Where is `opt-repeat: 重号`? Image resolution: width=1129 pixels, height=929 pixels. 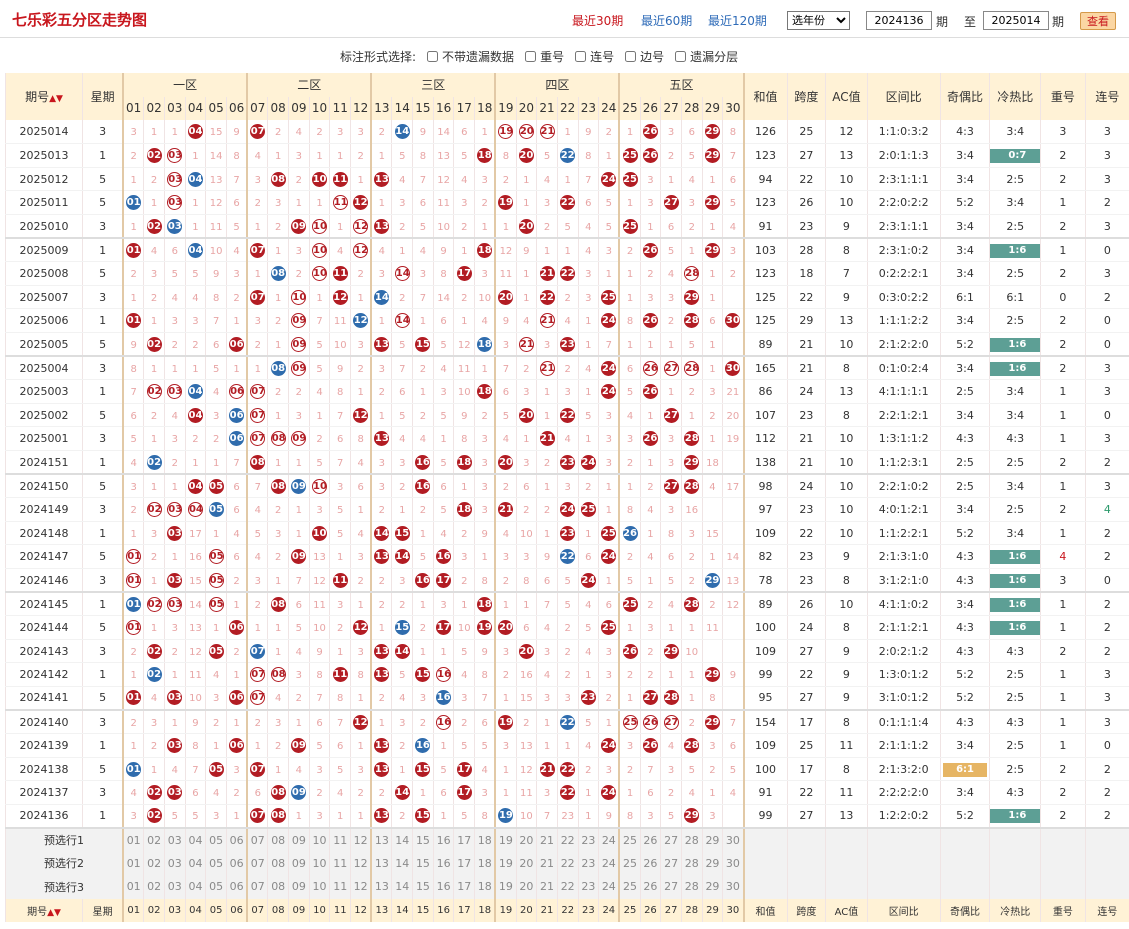 opt-repeat: 重号 is located at coordinates (544, 56).